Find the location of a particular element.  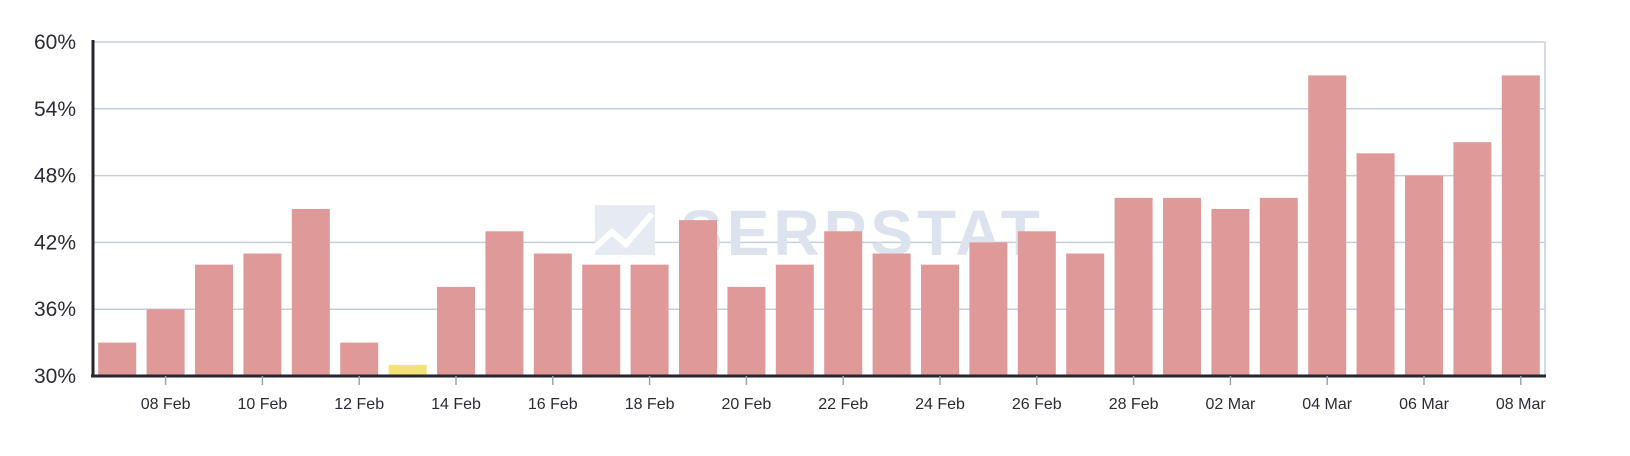

x-tick-label: 08 Mar is located at coordinates (1521, 404).